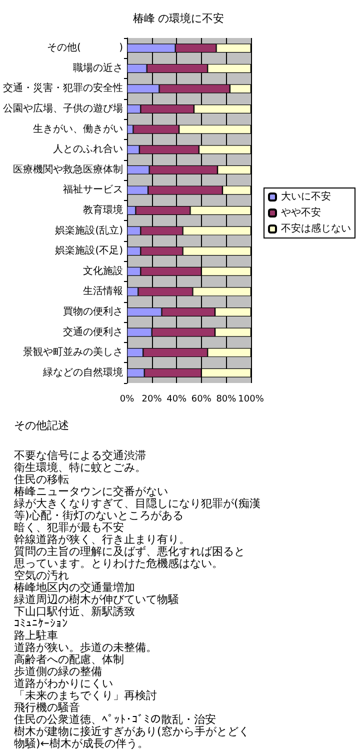 The height and width of the screenshot is (754, 357). I want to click on text: 質問の主旨の理解に及ばず、悪化すれば困ると, so click(129, 551).